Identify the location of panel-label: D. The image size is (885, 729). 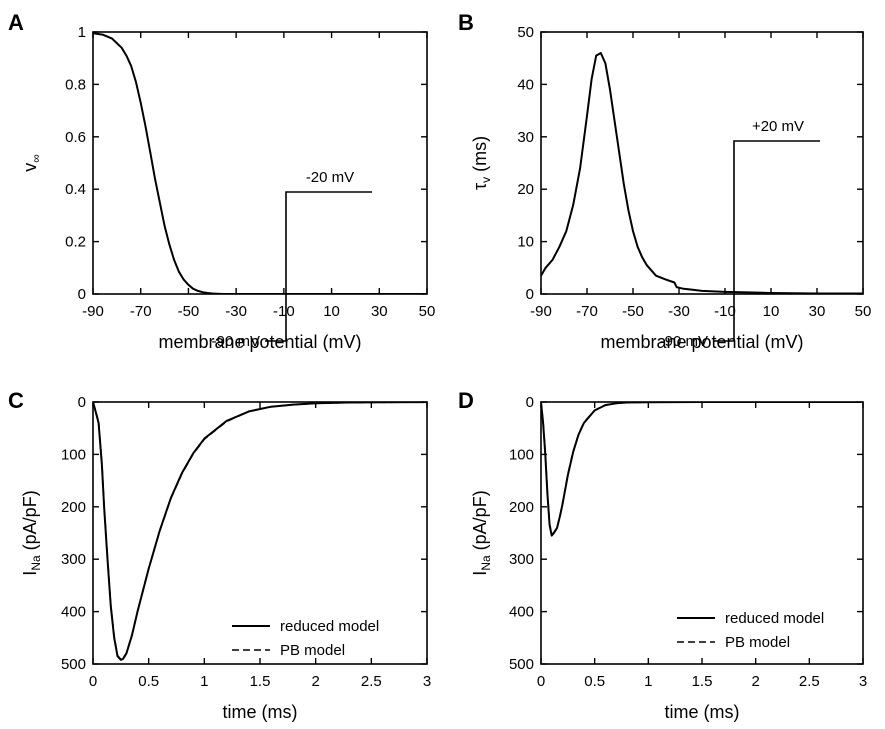
(466, 400).